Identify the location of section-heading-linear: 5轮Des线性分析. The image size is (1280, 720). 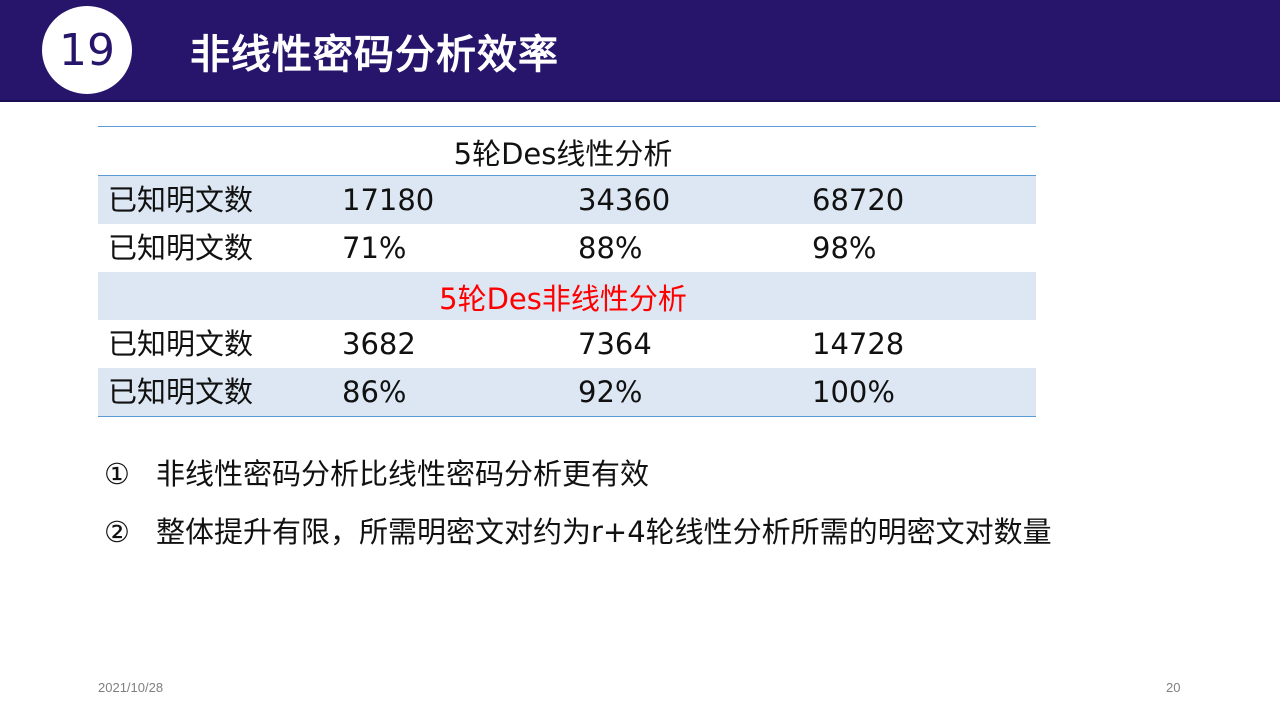
(567, 150).